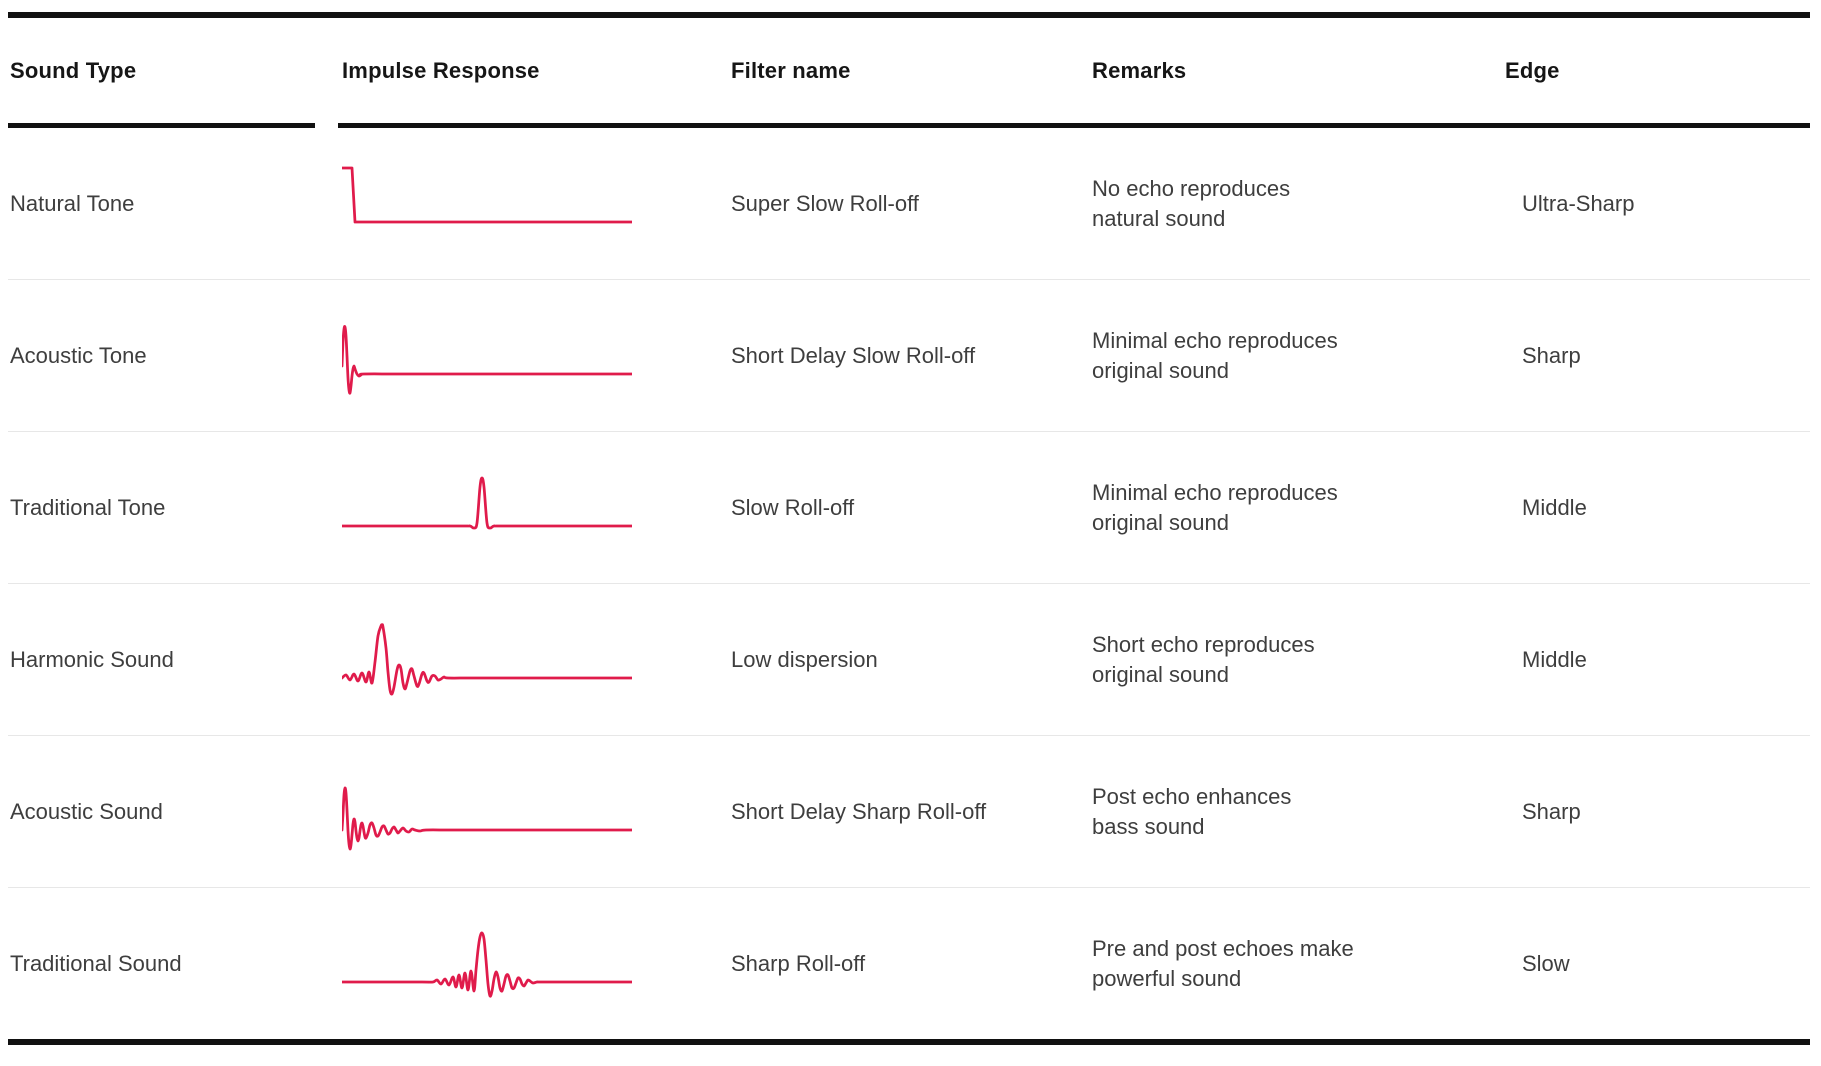 This screenshot has height=1066, width=1821. I want to click on column-header-sound-type: Sound Type, so click(161, 73).